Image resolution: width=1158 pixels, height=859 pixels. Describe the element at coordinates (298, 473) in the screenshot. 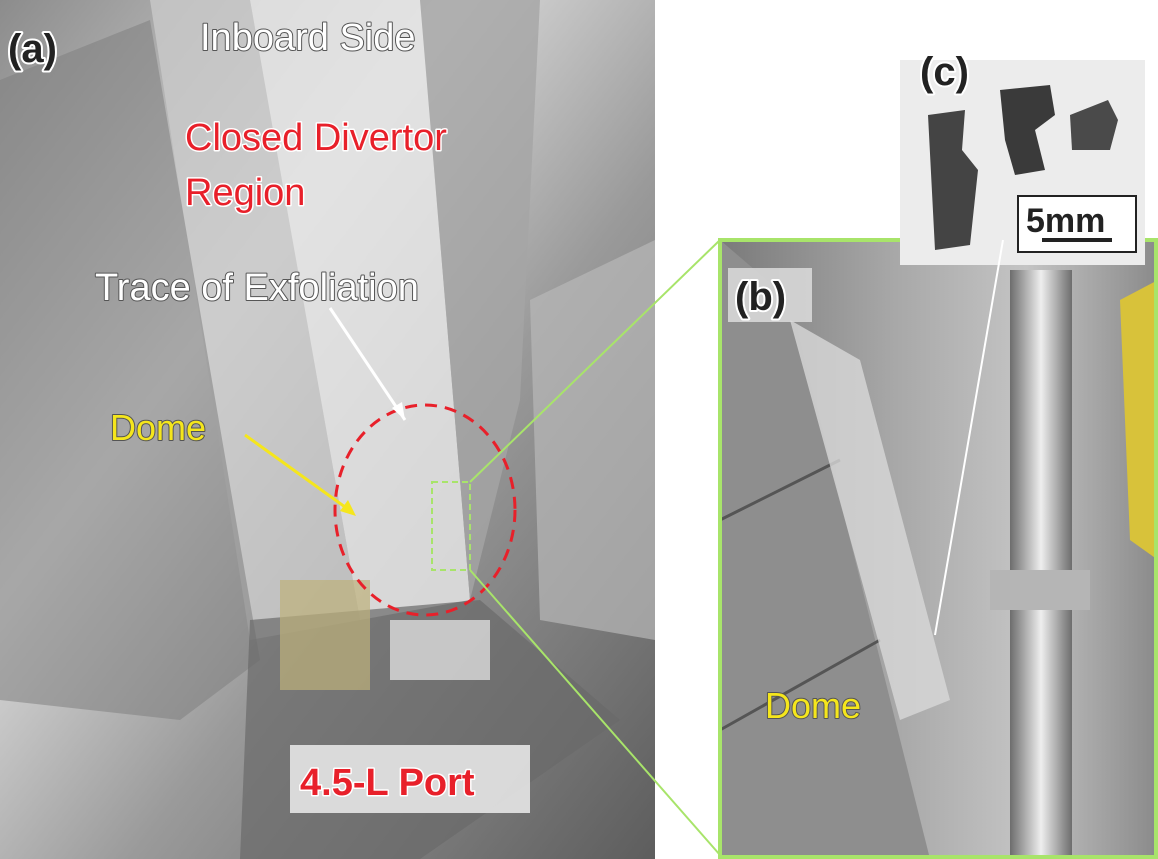

I see `dome-arrow` at that location.